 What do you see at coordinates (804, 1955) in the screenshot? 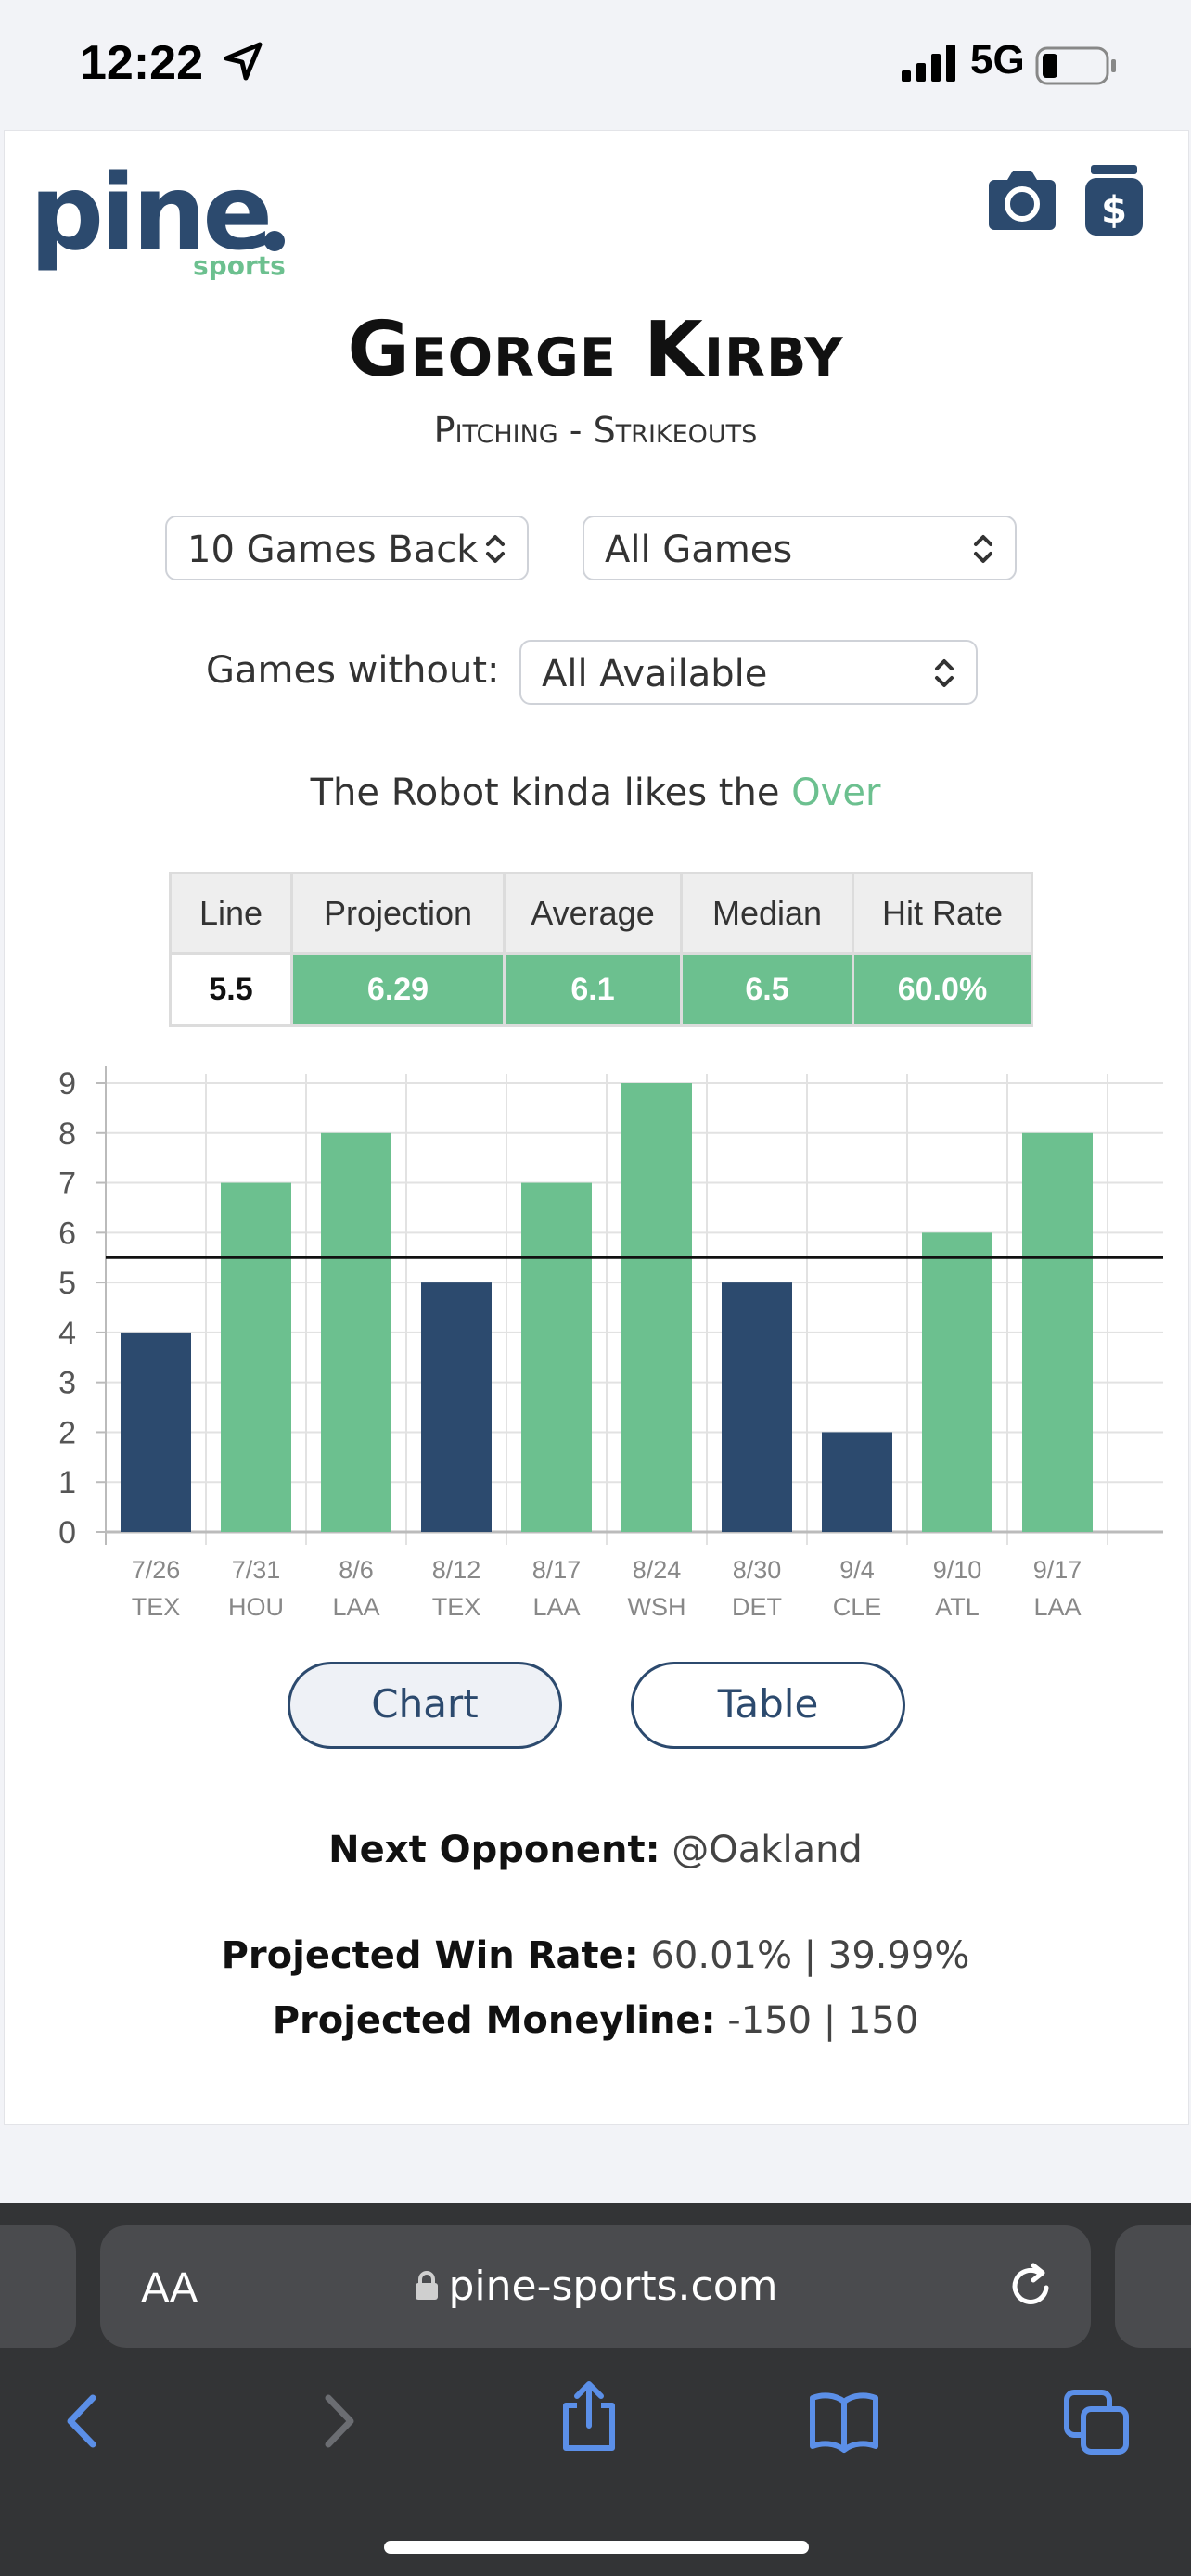
I see `win-rate-value: 60.01% | 39.99%` at bounding box center [804, 1955].